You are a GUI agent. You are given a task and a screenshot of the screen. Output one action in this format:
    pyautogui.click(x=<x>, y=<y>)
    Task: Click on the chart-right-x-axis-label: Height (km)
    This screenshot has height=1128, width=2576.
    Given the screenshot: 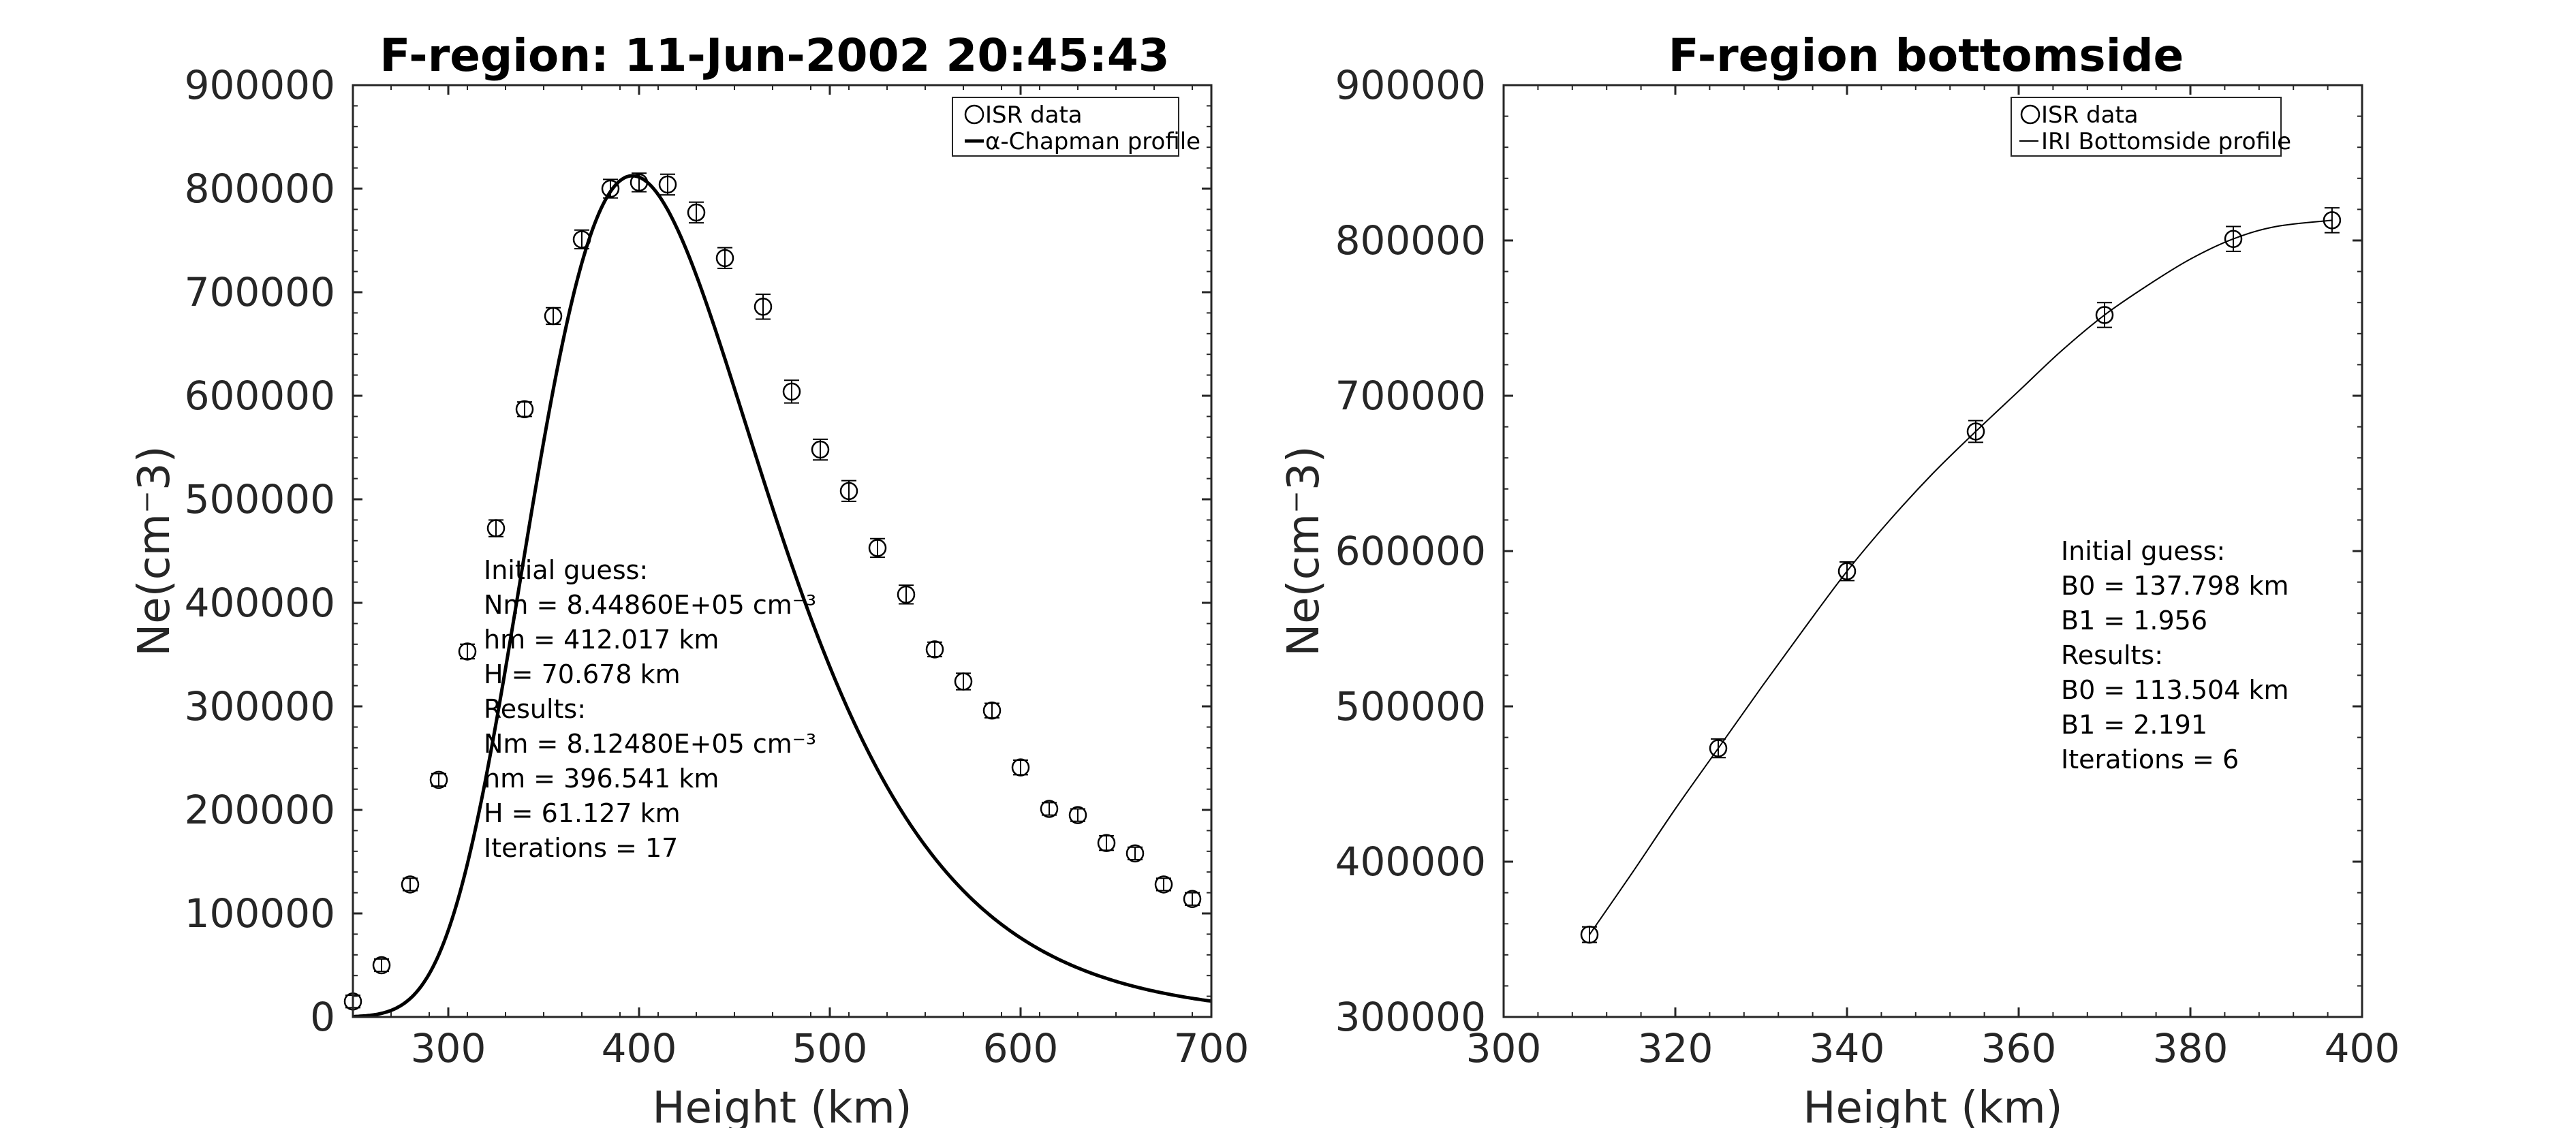 What is the action you would take?
    pyautogui.click(x=1933, y=1105)
    